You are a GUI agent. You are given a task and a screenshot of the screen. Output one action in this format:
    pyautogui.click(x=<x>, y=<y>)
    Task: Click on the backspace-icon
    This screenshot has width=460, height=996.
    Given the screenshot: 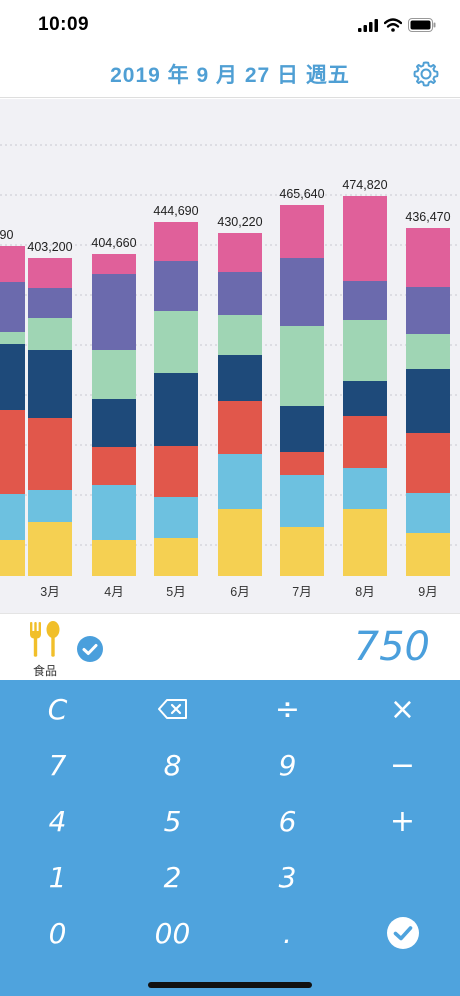 What is the action you would take?
    pyautogui.click(x=172, y=709)
    